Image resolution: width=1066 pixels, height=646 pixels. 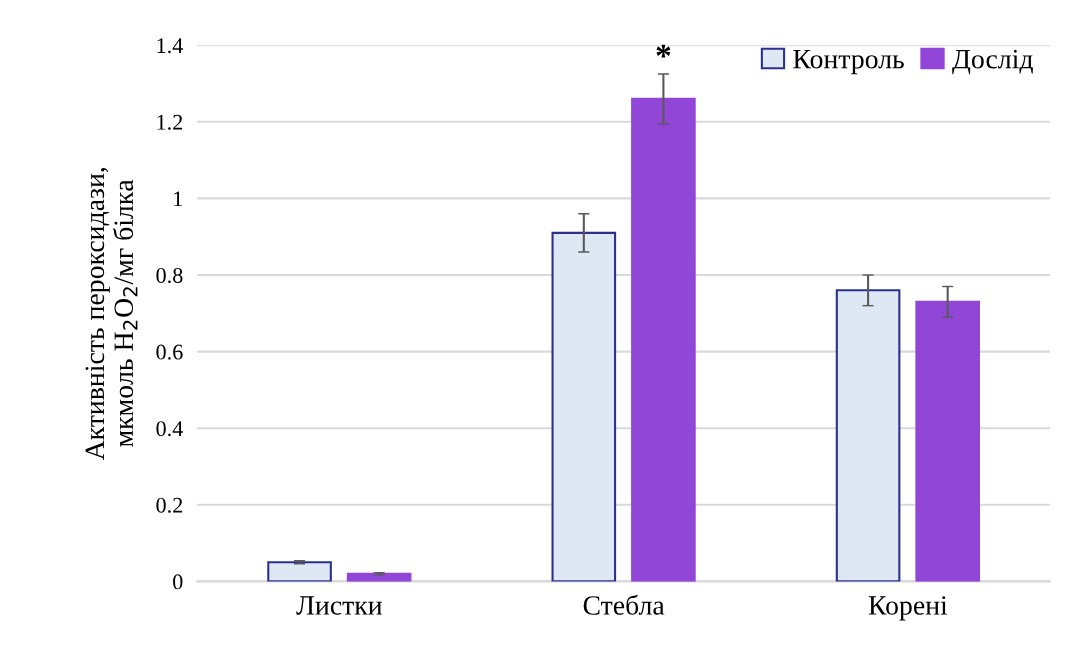 I want to click on y-tick-label: 0.6, so click(x=169, y=352).